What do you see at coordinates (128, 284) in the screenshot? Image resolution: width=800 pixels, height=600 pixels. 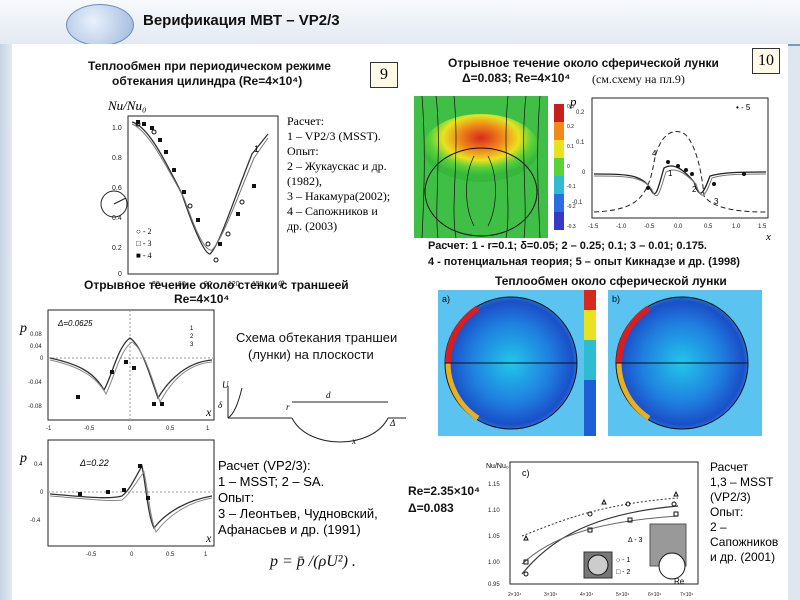 I see `cylinder-xtick: 0` at bounding box center [128, 284].